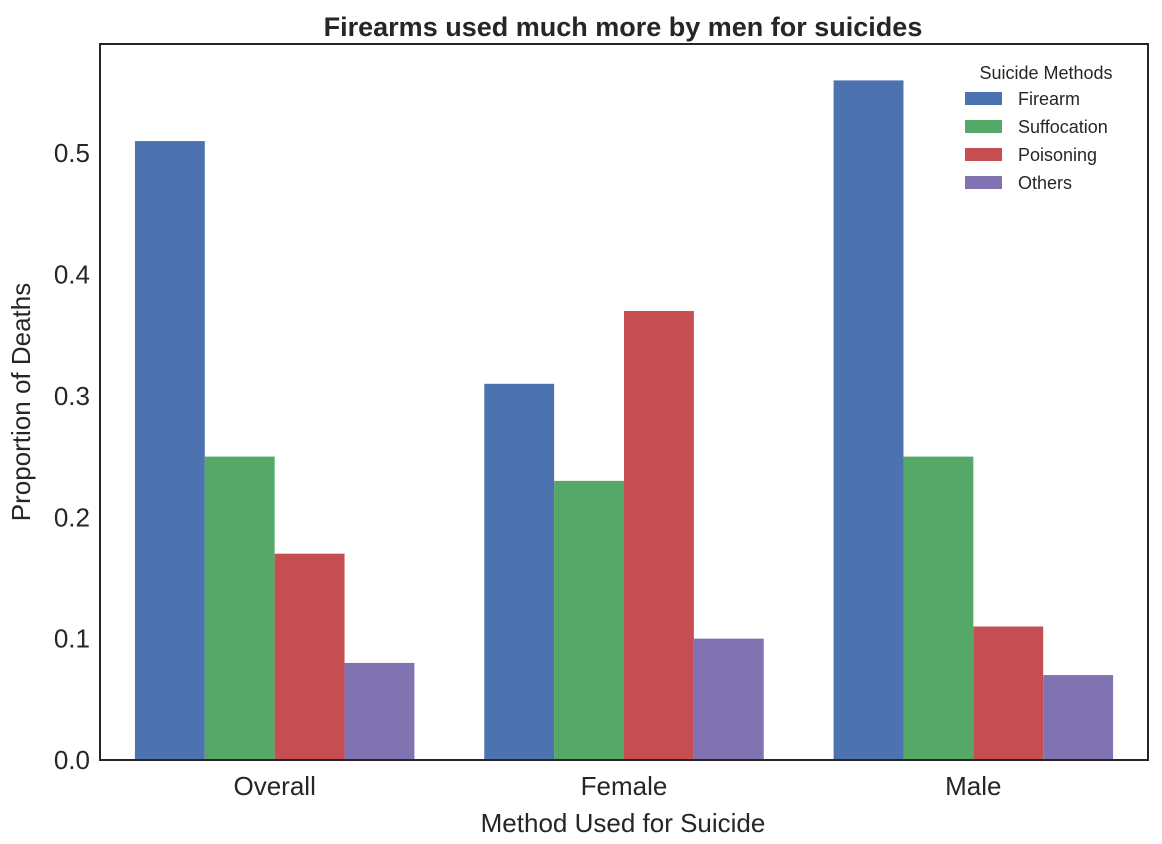 The image size is (1162, 844). I want to click on bar-overall-poisoning, so click(309, 656).